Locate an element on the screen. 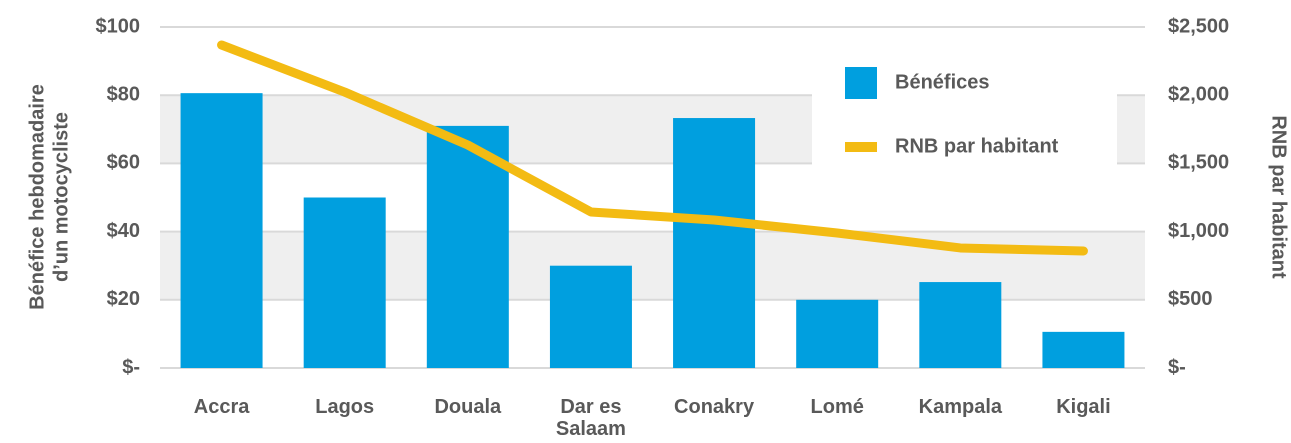 The height and width of the screenshot is (443, 1291). y2-tick-label: $2,500 is located at coordinates (1198, 26).